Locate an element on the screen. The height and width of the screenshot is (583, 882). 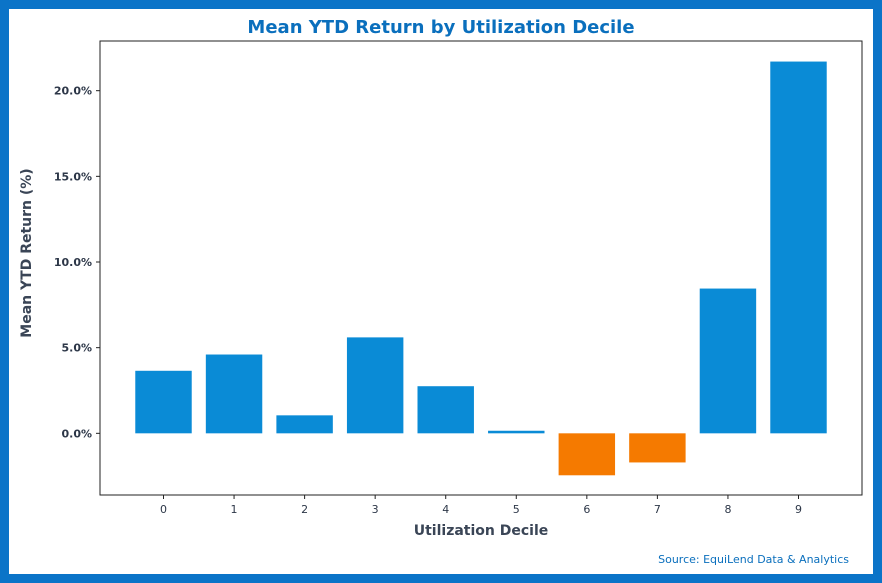
x-axis-ticks: 0 1 2 3 4 5 6 7 8 9 is located at coordinates (481, 505).